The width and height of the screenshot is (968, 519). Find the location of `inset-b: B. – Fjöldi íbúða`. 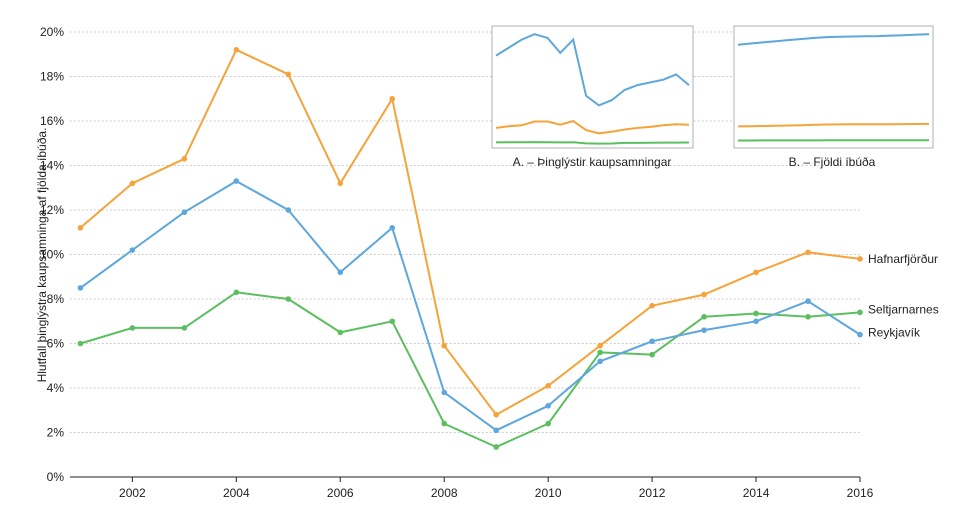

inset-b: B. – Fjöldi íbúða is located at coordinates (833, 97).